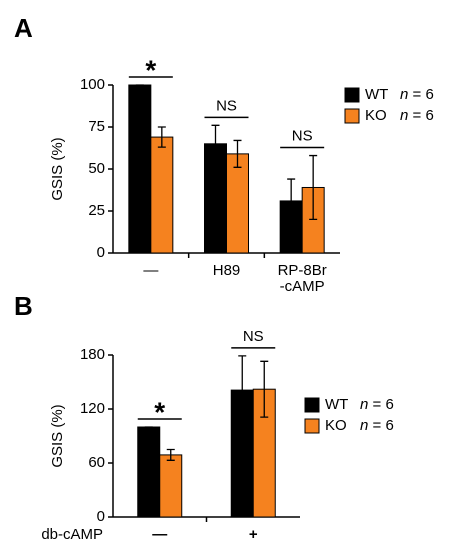 This screenshot has width=450, height=550. I want to click on y-tick-label: 100, so click(92, 84).